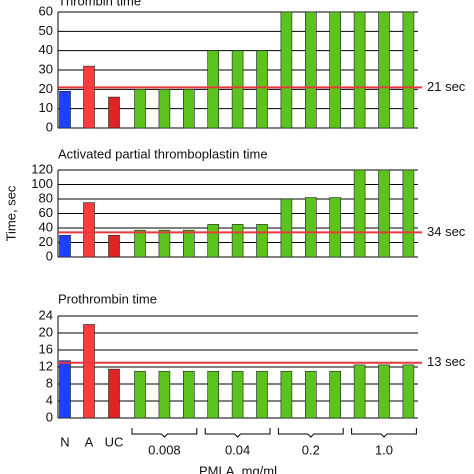 This screenshot has width=474, height=474. What do you see at coordinates (164, 449) in the screenshot?
I see `group-label: 0.008` at bounding box center [164, 449].